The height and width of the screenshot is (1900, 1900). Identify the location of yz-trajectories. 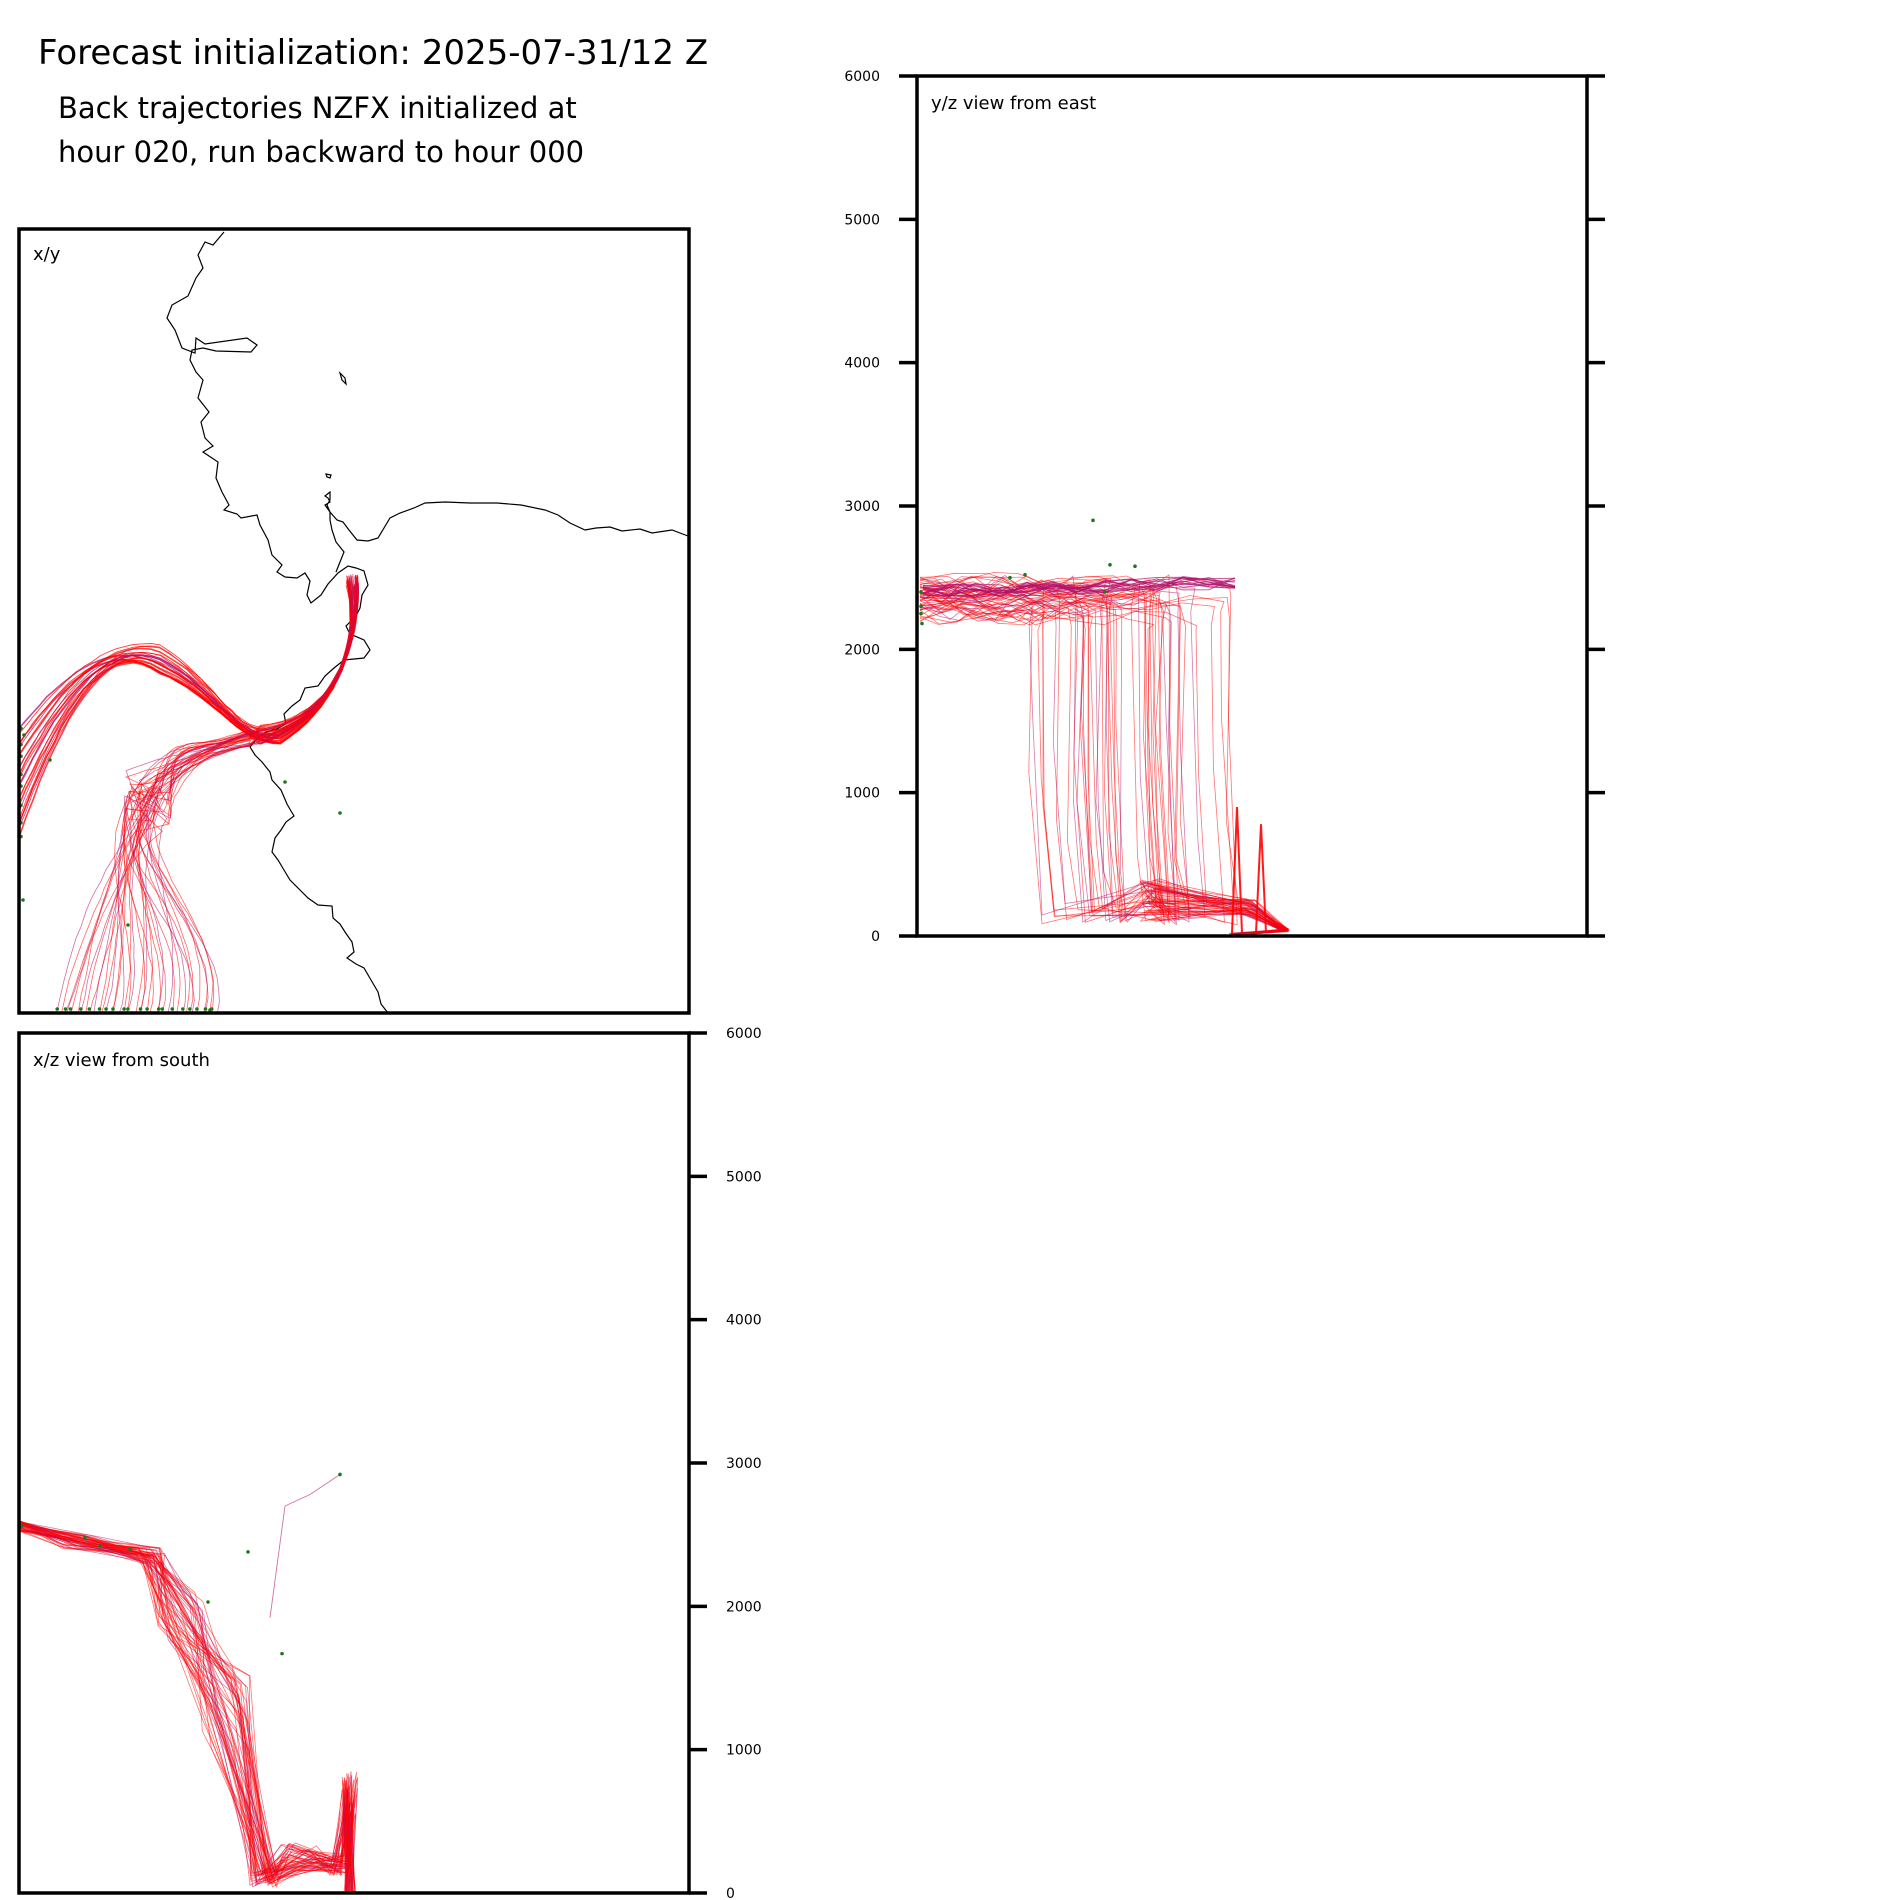
(1105, 753).